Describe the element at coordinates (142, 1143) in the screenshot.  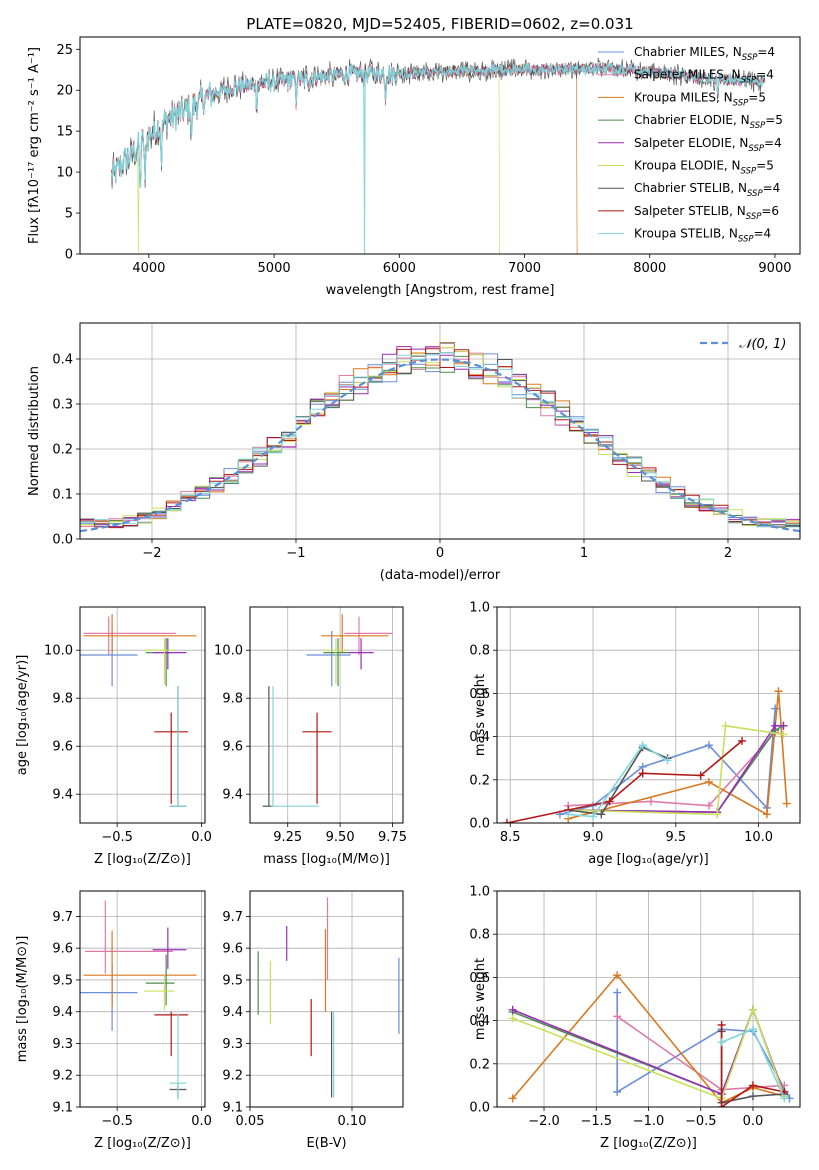
I see `x-axis-label: Z [log₁₀(Z/Z⊙)]` at that location.